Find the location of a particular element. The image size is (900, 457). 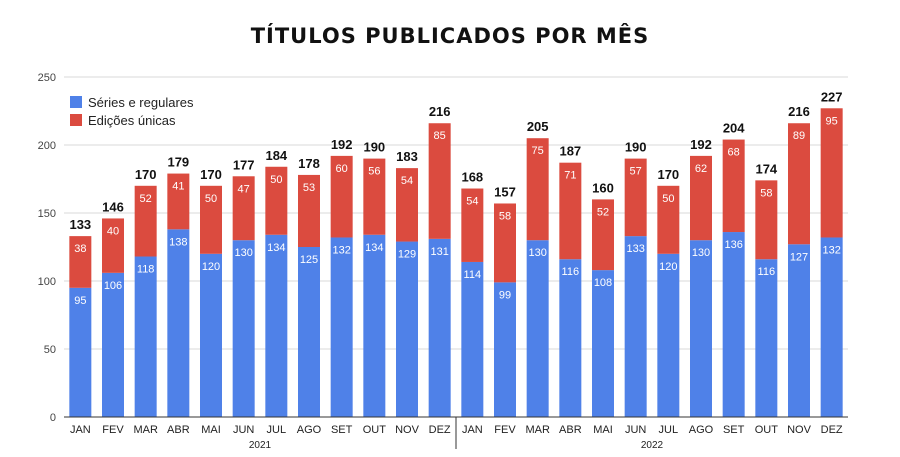

y-tick-label: 150 is located at coordinates (47, 214).